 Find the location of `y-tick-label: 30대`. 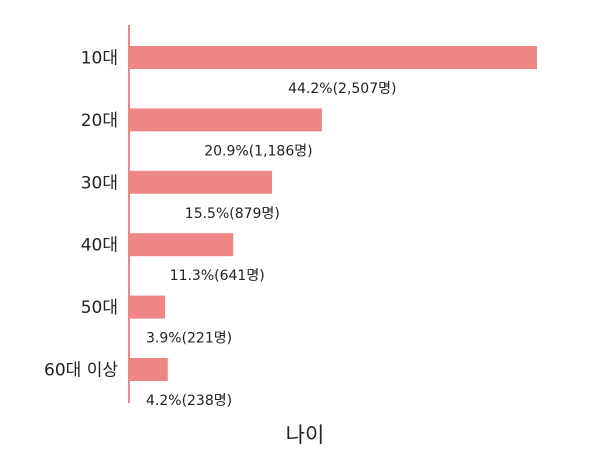

y-tick-label: 30대 is located at coordinates (99, 183).